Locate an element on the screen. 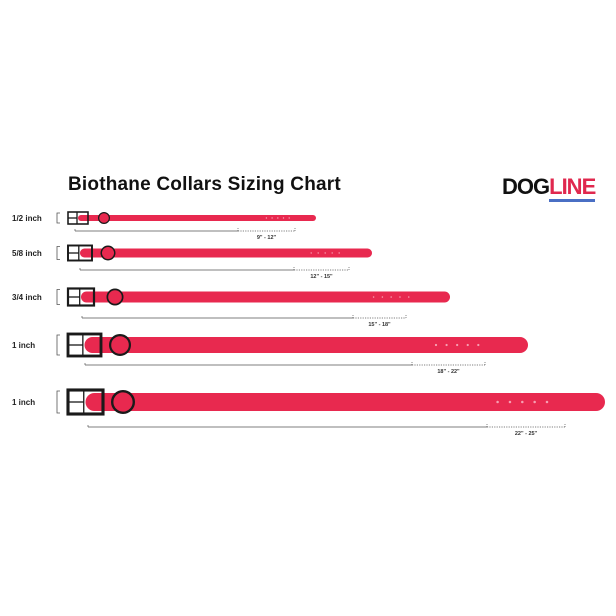  logo-dog: DOG is located at coordinates (526, 186).